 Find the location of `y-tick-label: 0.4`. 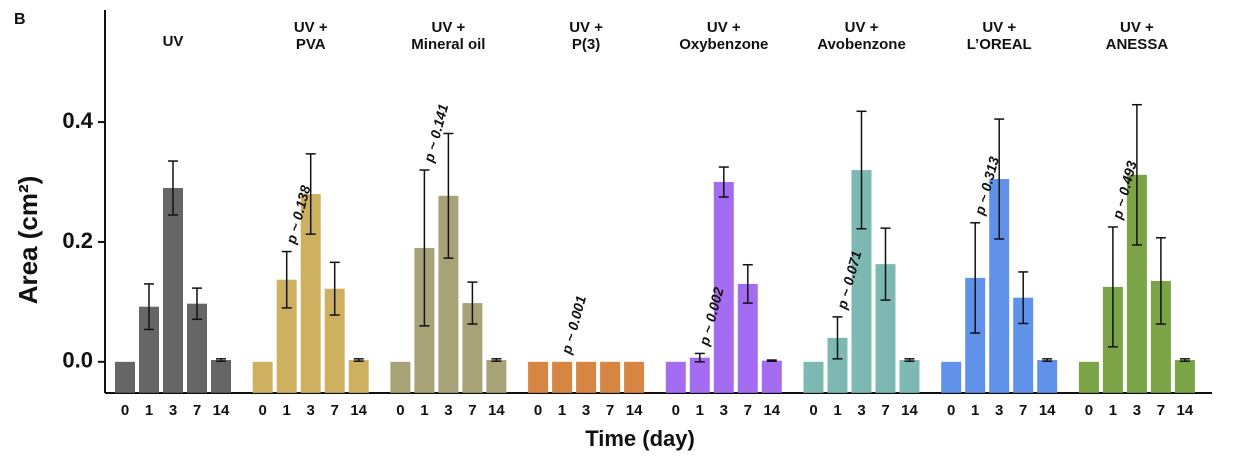

y-tick-label: 0.4 is located at coordinates (77, 120).